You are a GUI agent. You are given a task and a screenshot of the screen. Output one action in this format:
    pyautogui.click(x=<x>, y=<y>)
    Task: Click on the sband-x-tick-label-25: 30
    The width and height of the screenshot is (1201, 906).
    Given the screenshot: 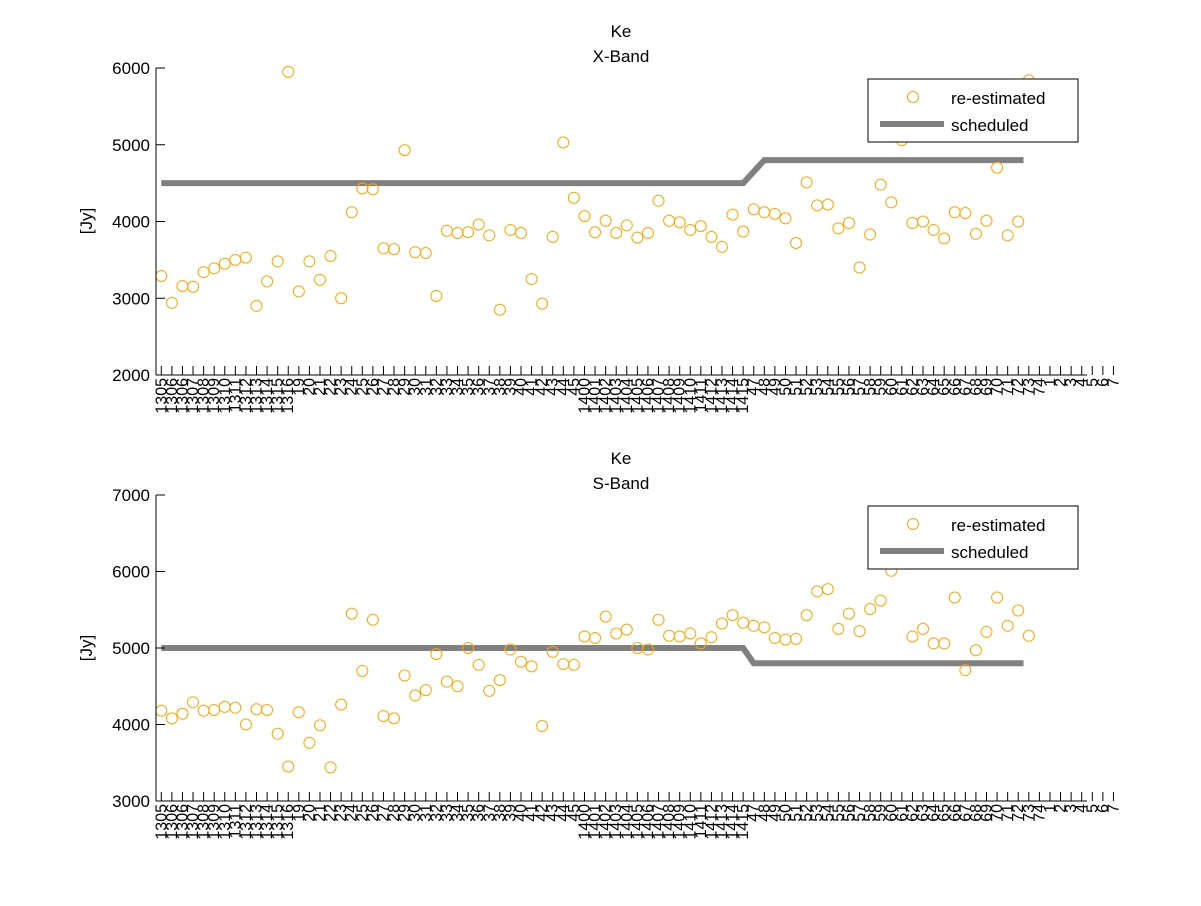 What is the action you would take?
    pyautogui.click(x=415, y=813)
    